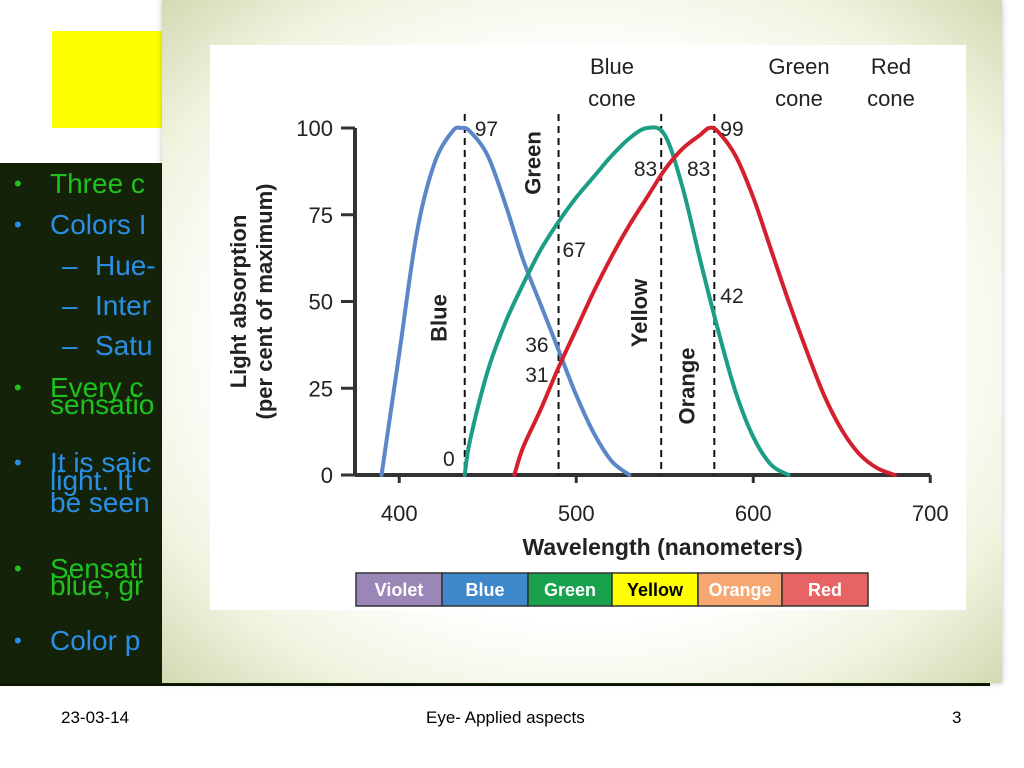 The width and height of the screenshot is (1024, 768). What do you see at coordinates (536, 345) in the screenshot?
I see `intersection-value-label: 36` at bounding box center [536, 345].